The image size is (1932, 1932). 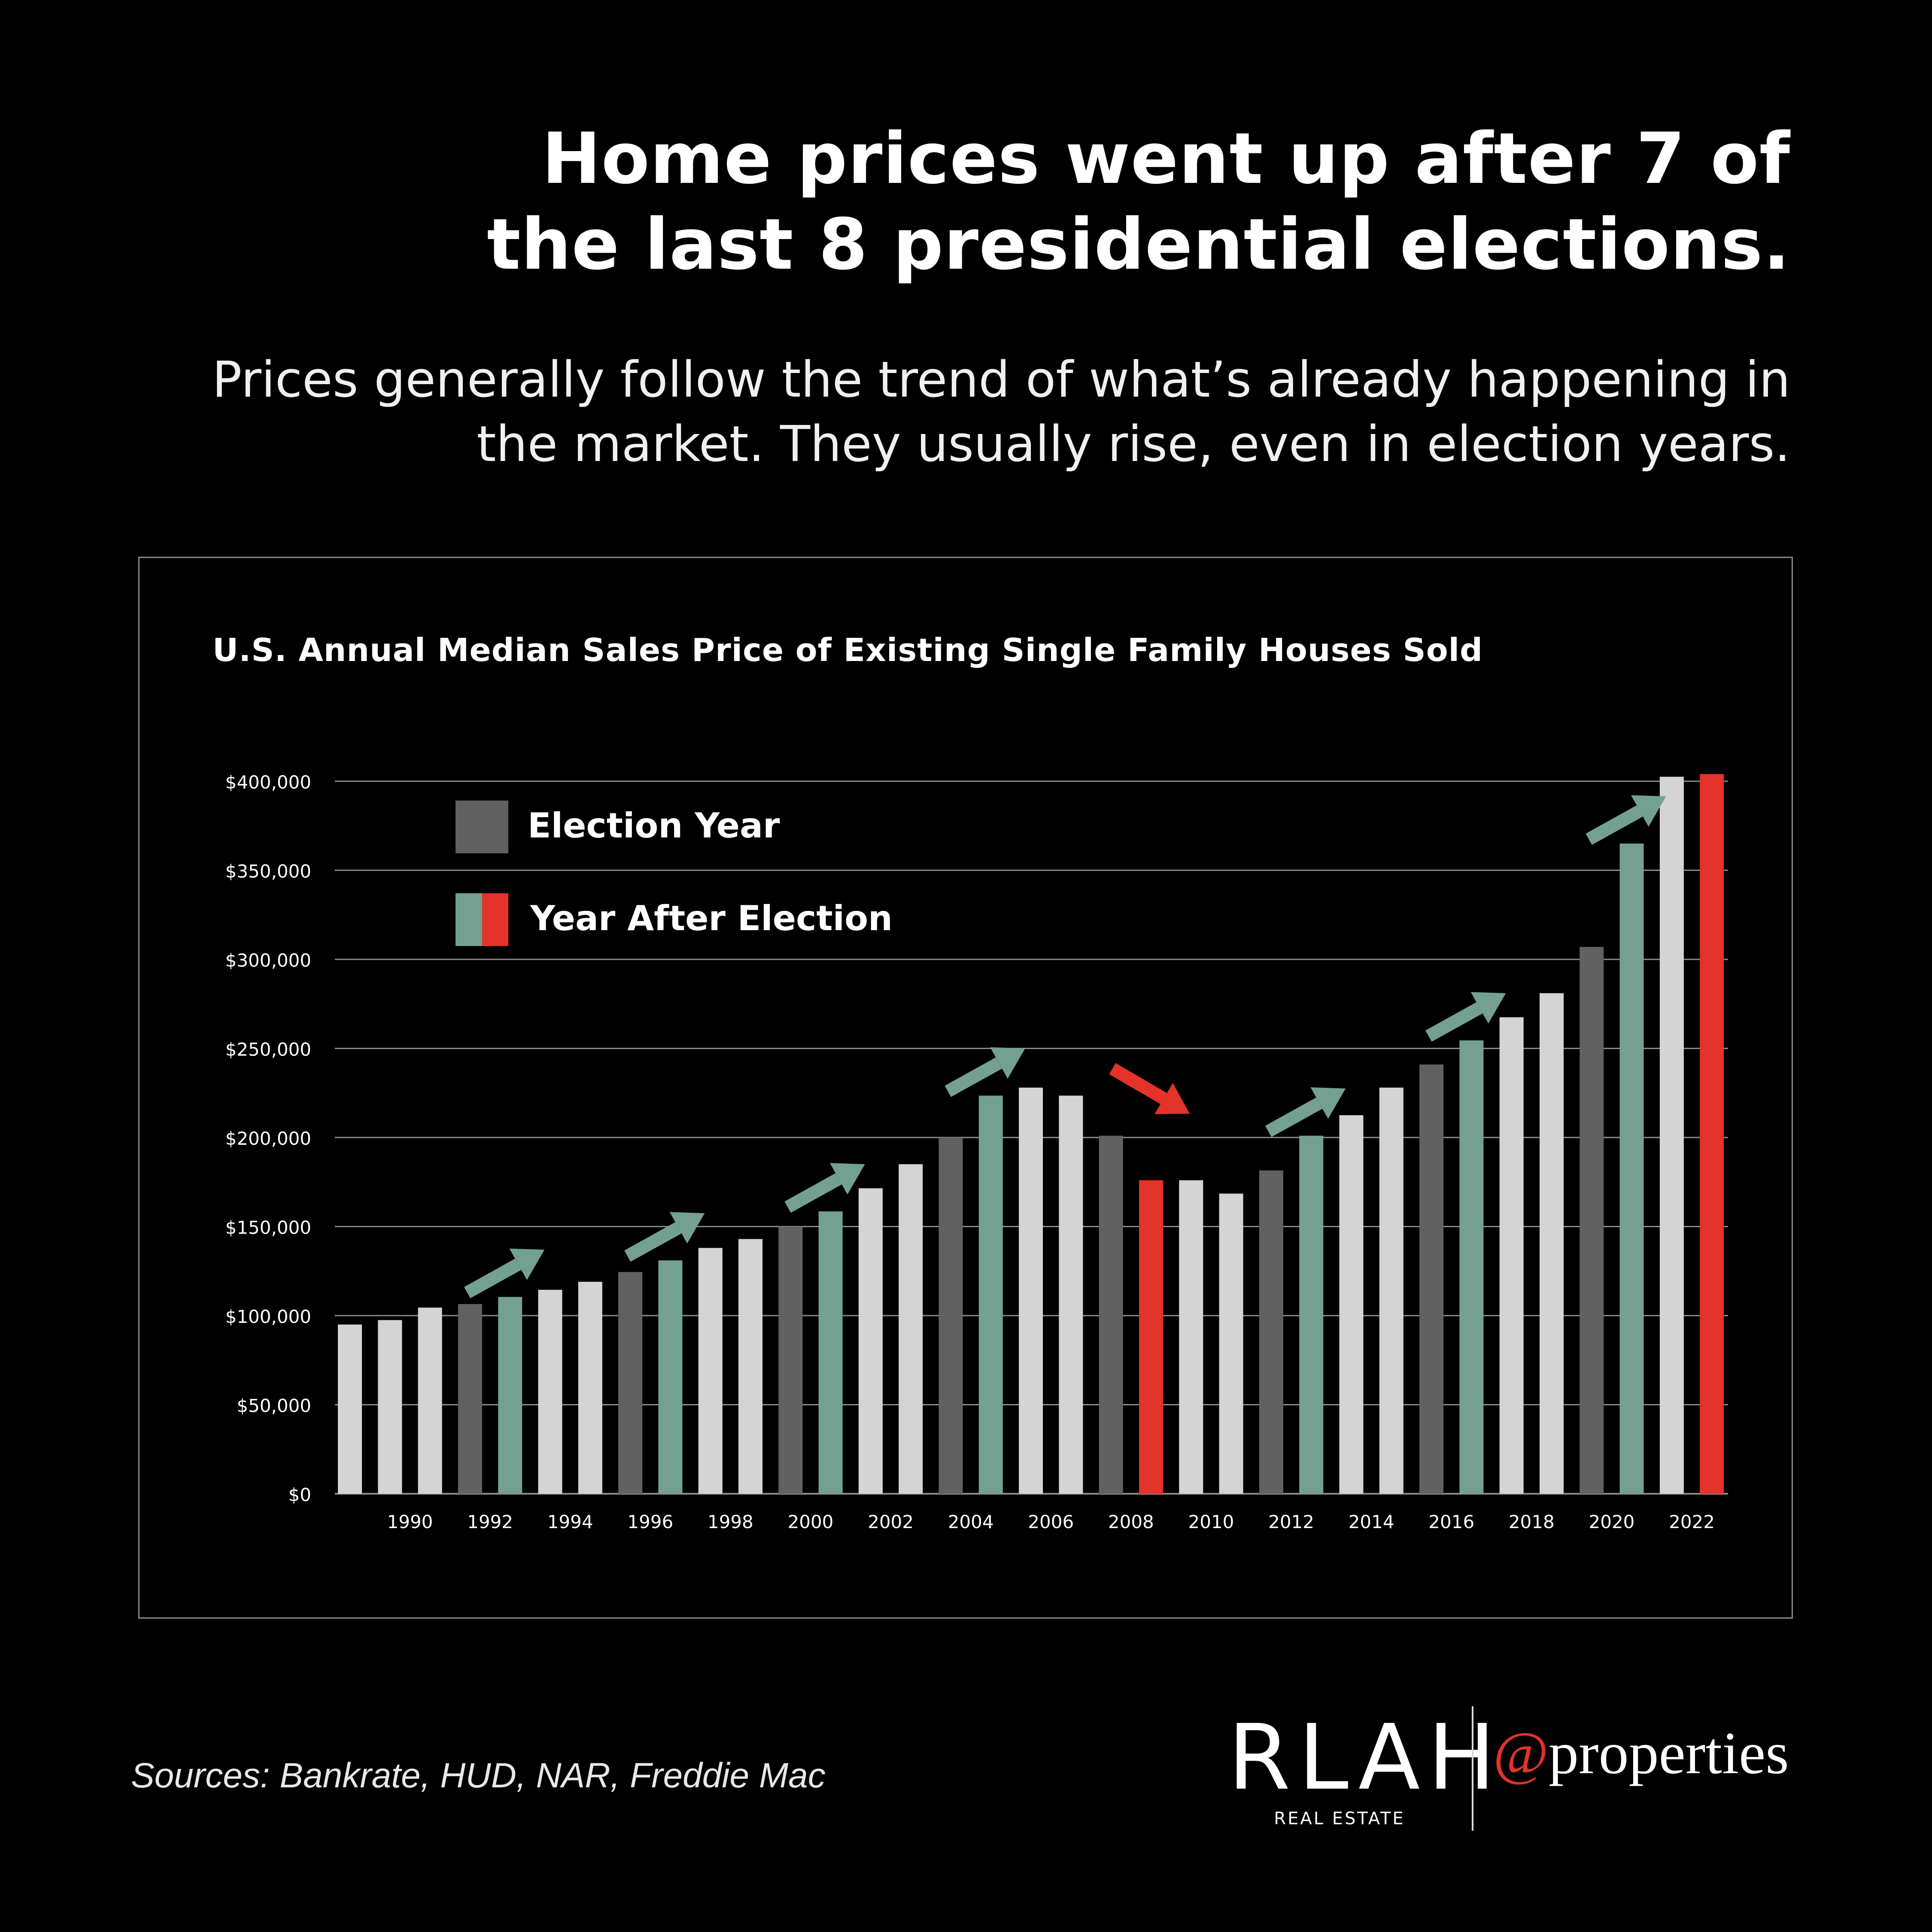 What do you see at coordinates (479, 1775) in the screenshot?
I see `sources-note: Sources: Bankrate, HUD, NAR, Freddie Mac` at bounding box center [479, 1775].